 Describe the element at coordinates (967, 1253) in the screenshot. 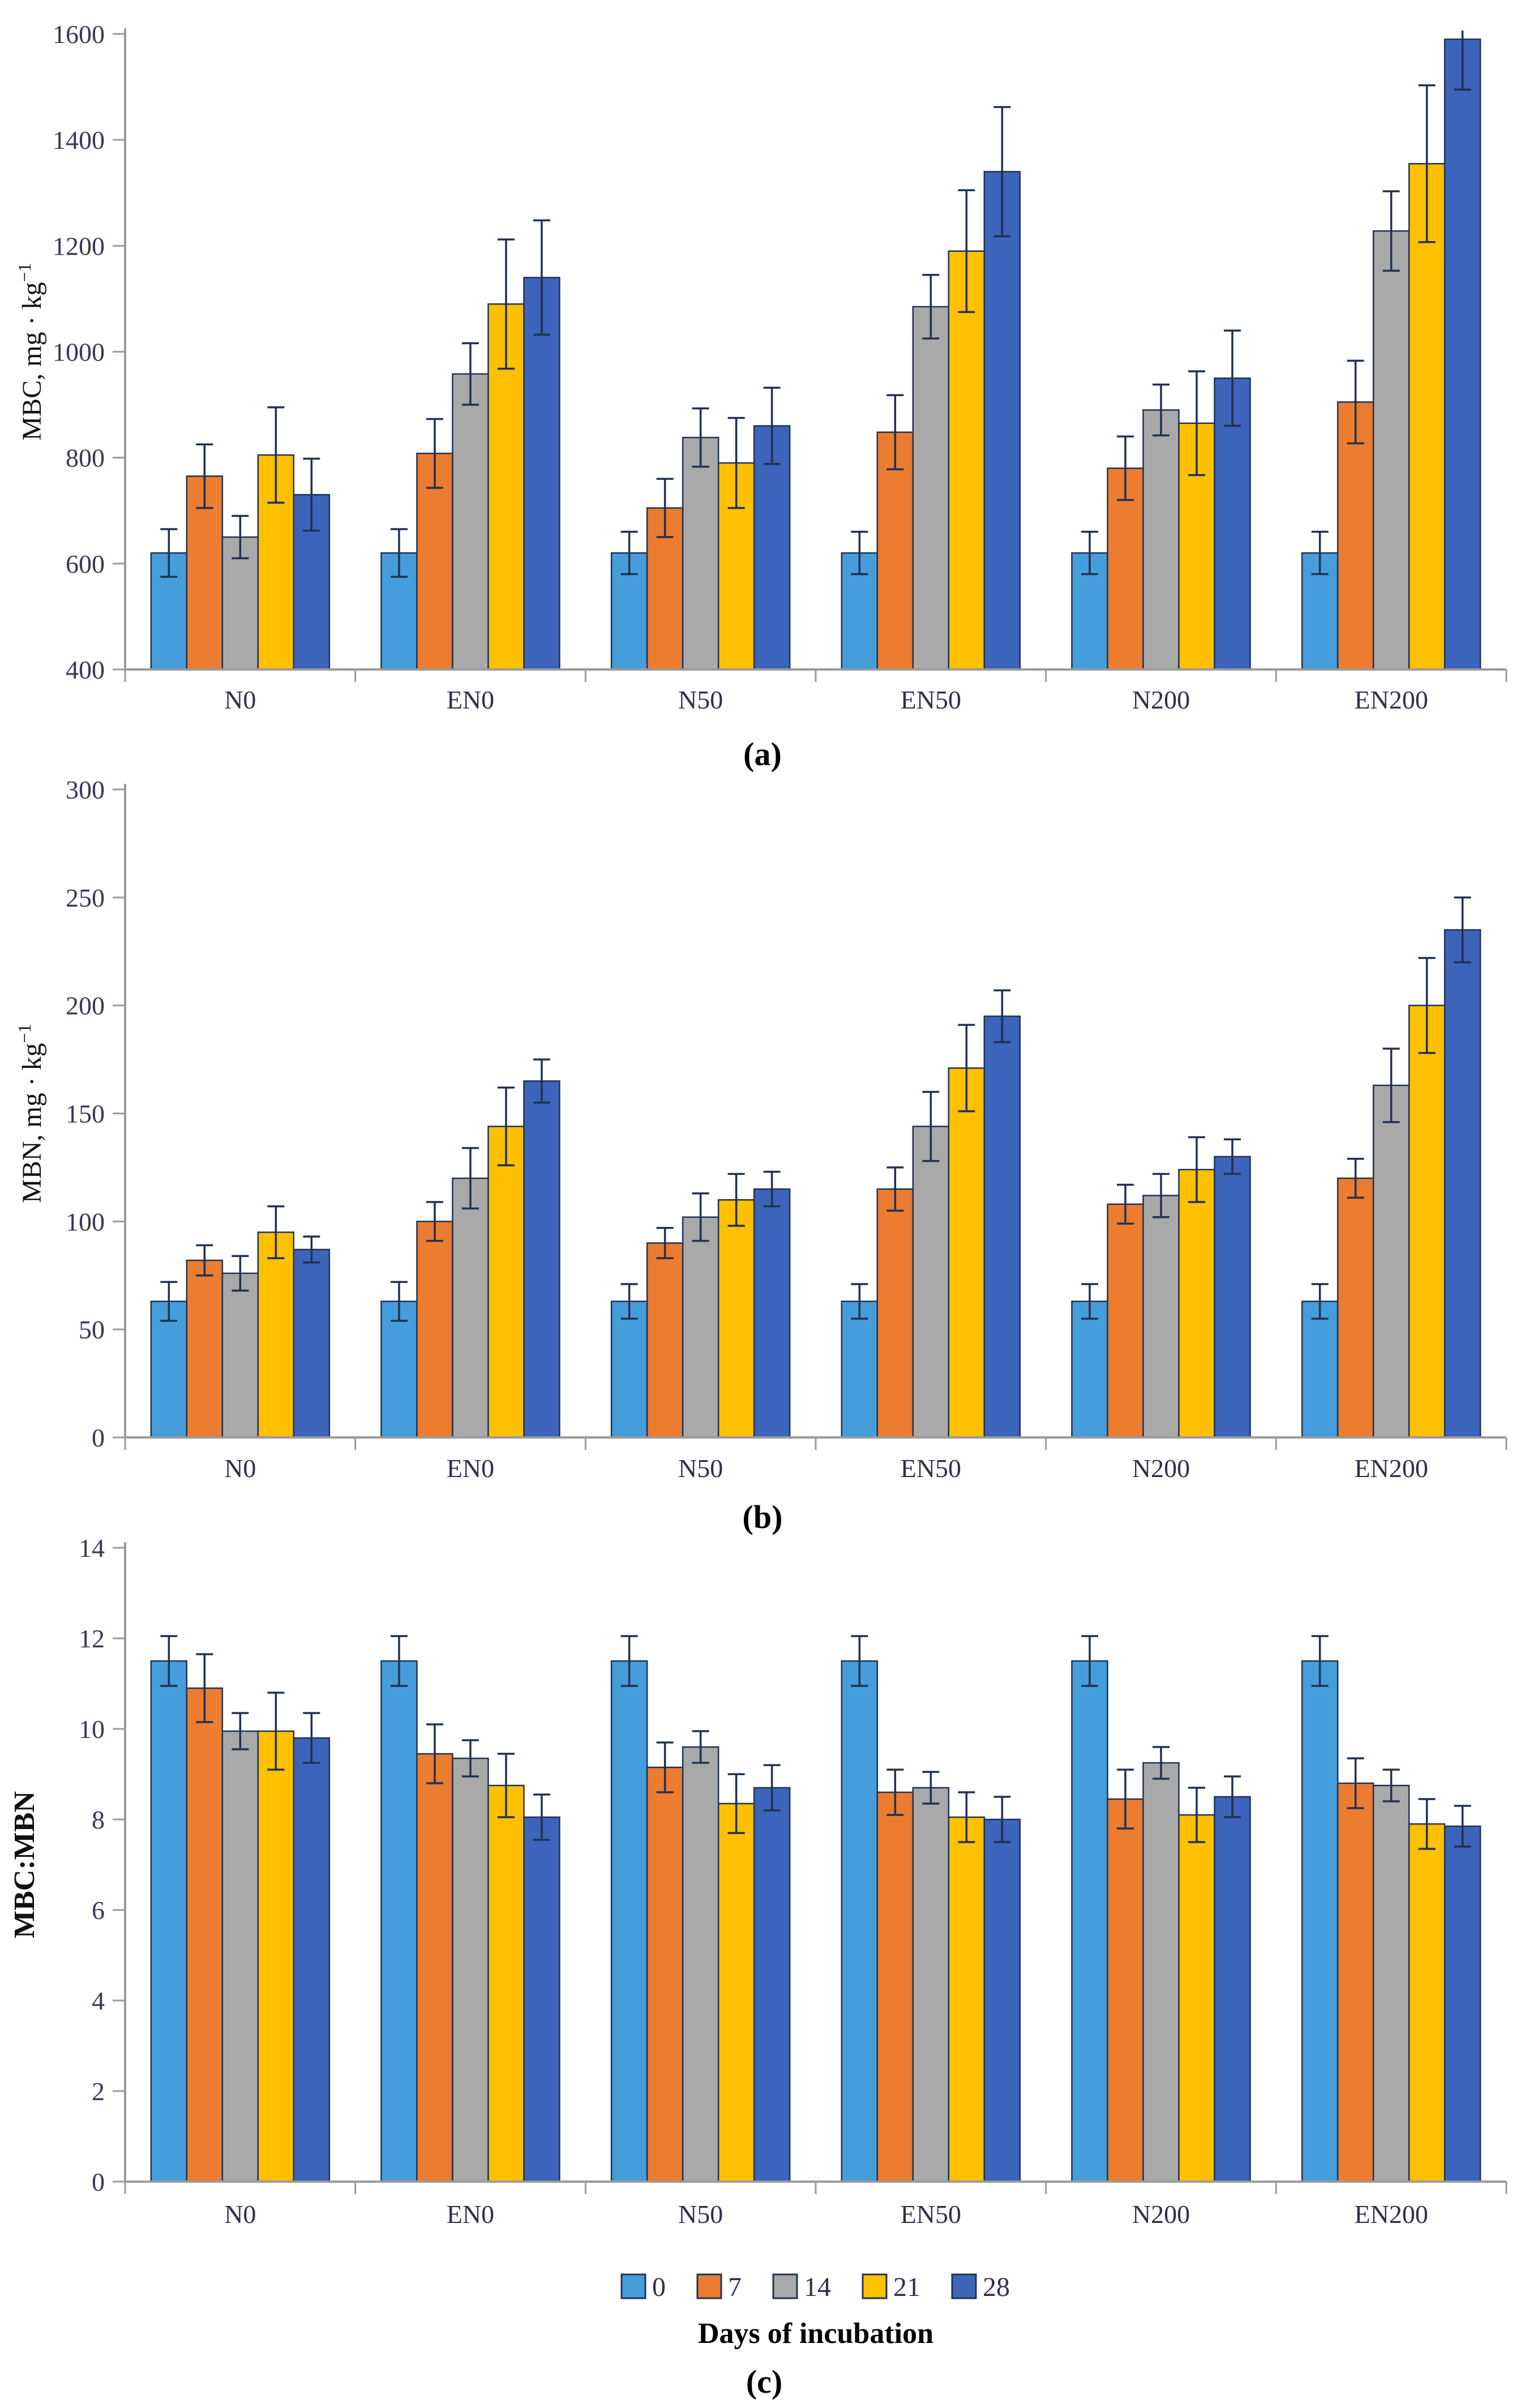

I see `bar-day21-EN50` at that location.